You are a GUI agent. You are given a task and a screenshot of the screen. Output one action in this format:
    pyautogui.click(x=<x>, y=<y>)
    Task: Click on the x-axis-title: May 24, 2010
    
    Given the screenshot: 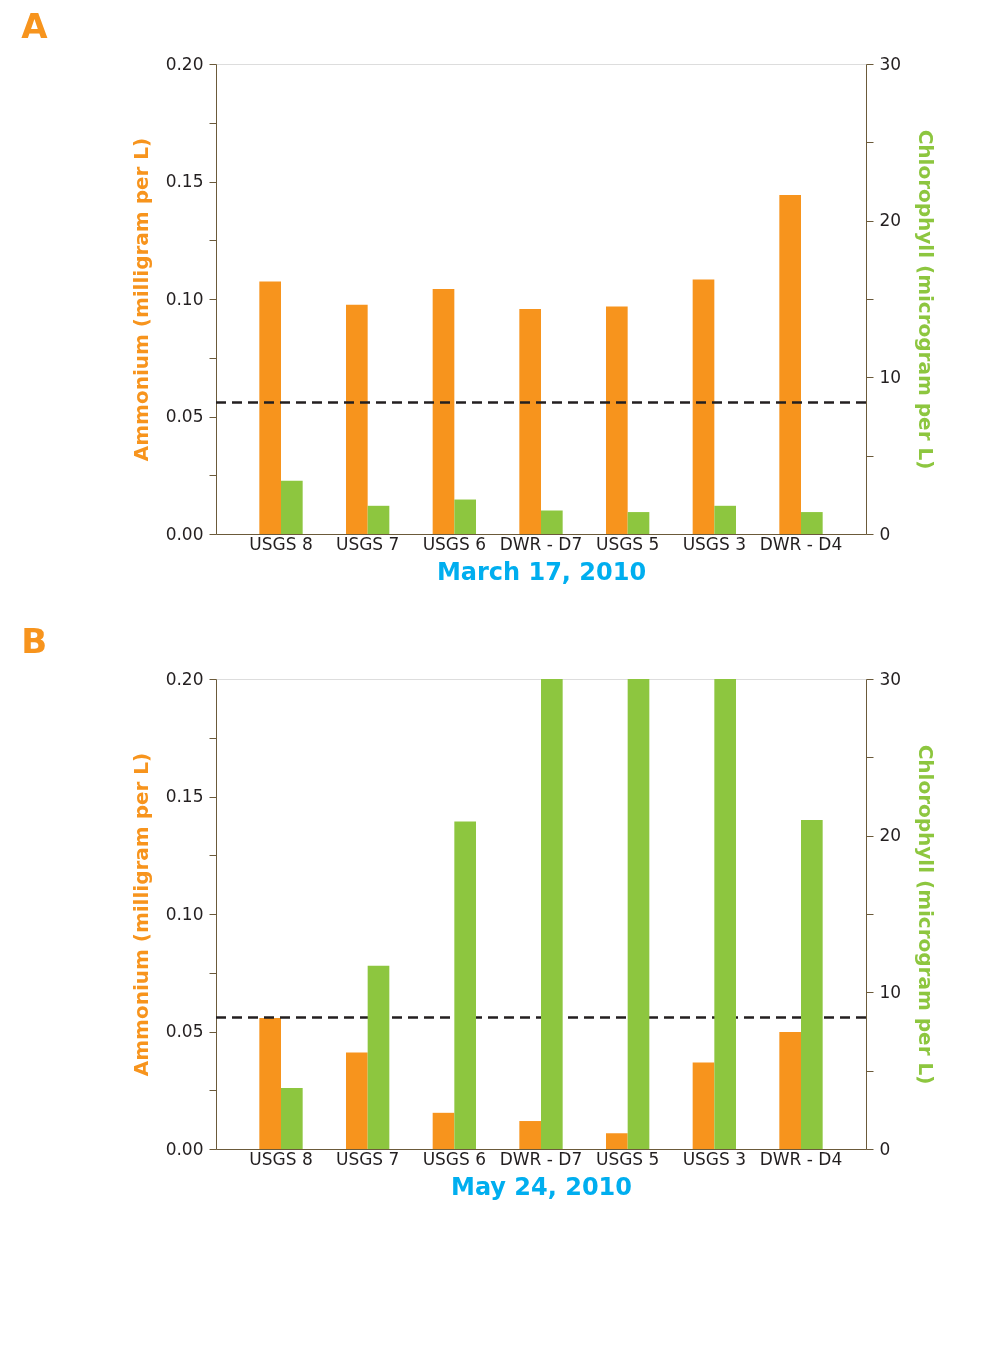 What is the action you would take?
    pyautogui.click(x=541, y=1186)
    